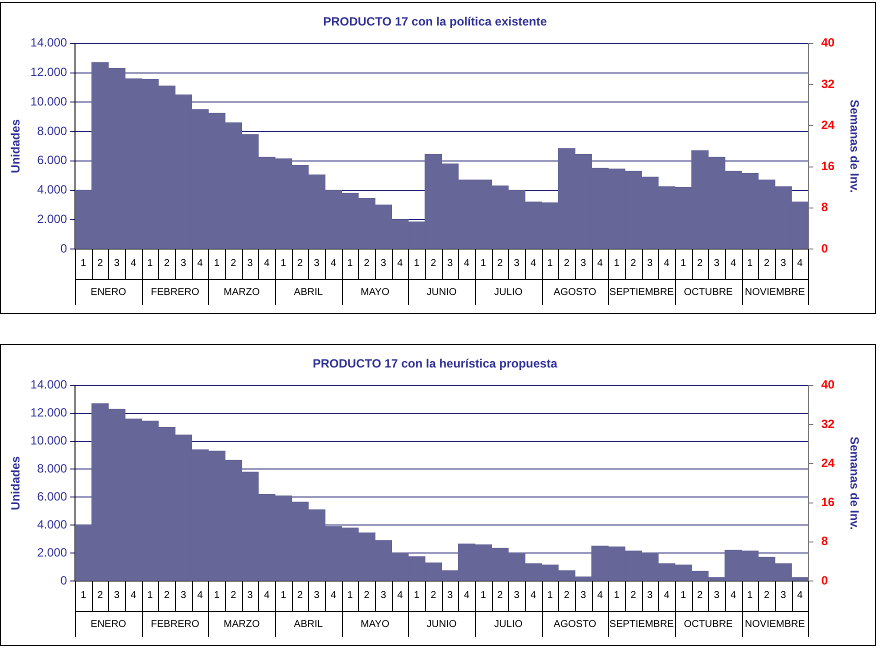  Describe the element at coordinates (375, 292) in the screenshot. I see `text: MAYO` at that location.